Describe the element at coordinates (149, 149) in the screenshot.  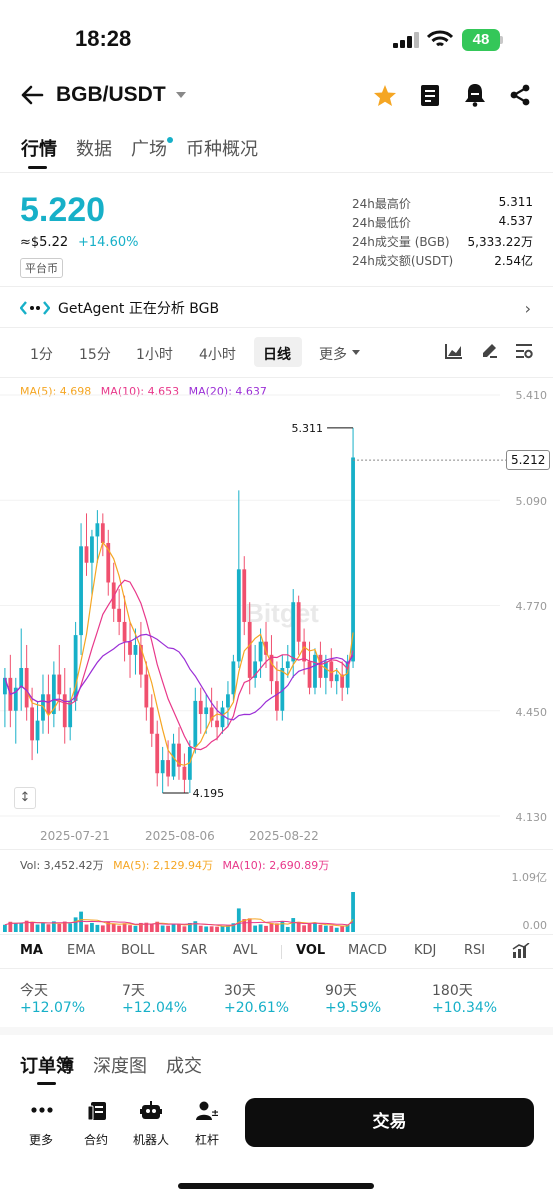
I see `tab-square: 广场` at that location.